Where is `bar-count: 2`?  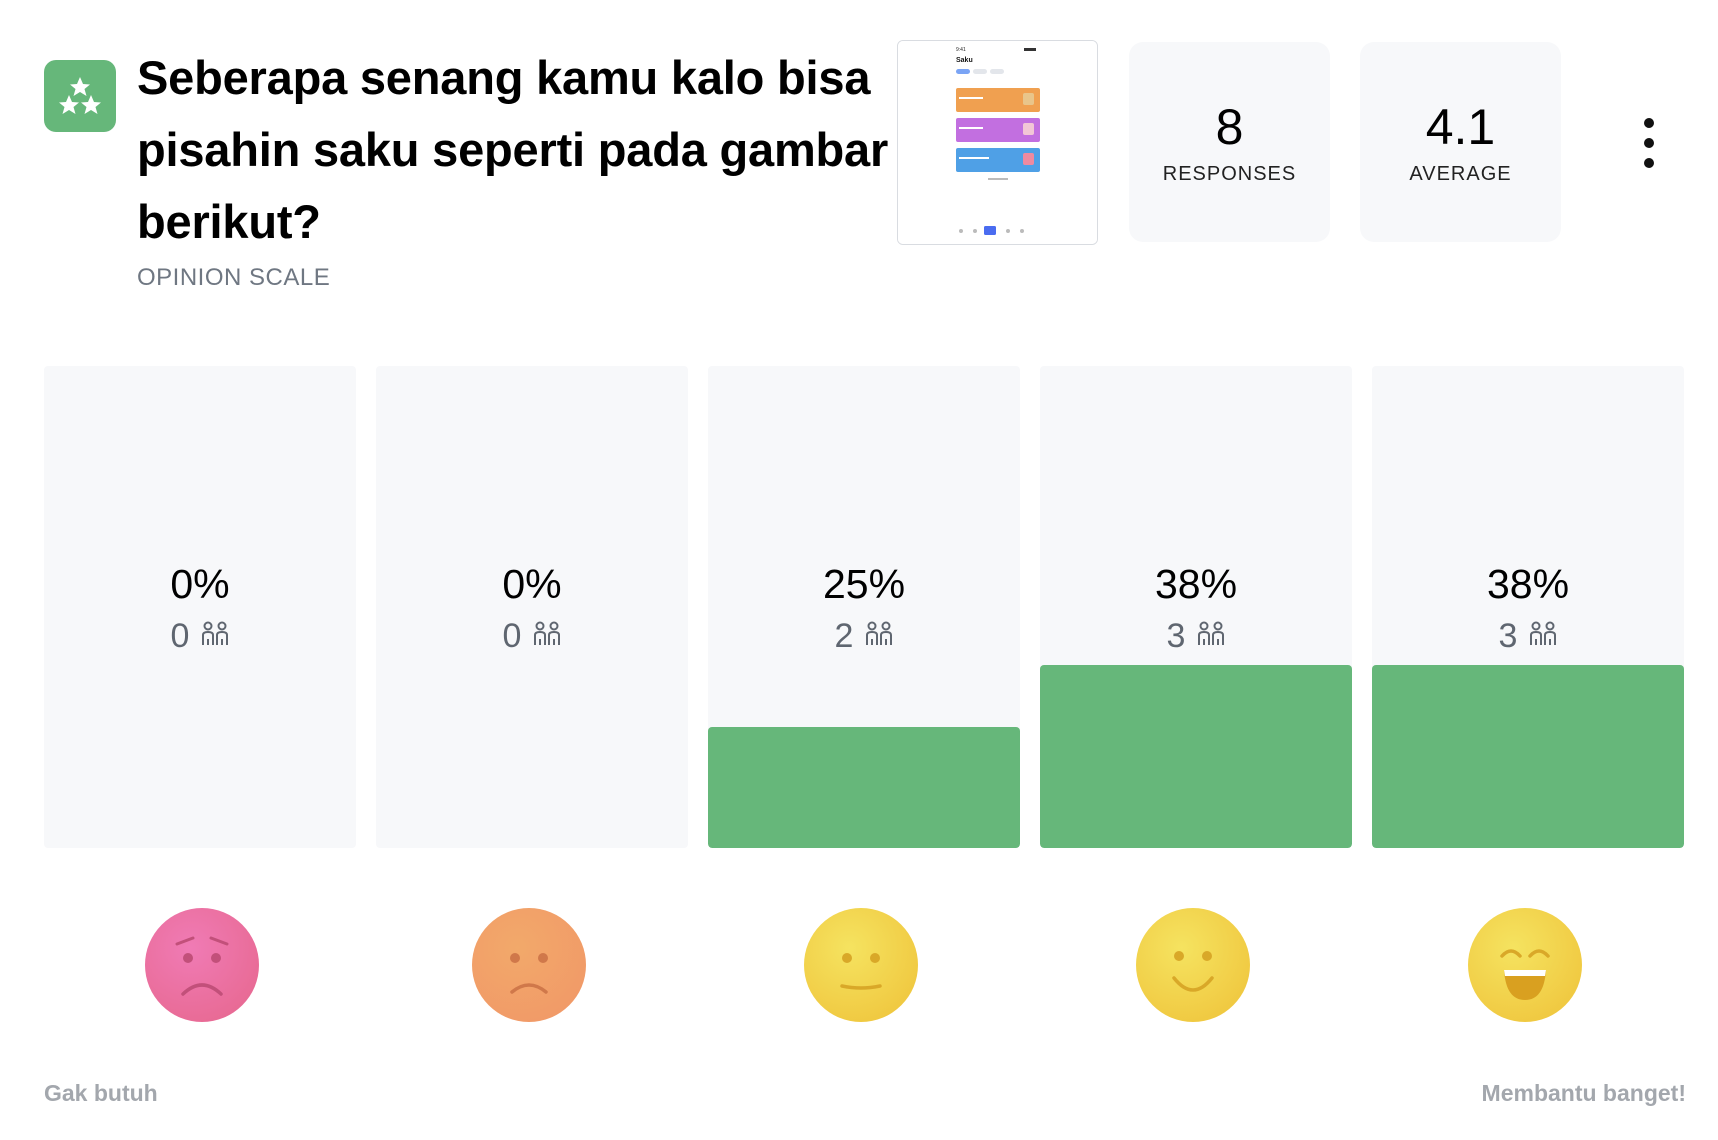
bar-count: 2 is located at coordinates (864, 636).